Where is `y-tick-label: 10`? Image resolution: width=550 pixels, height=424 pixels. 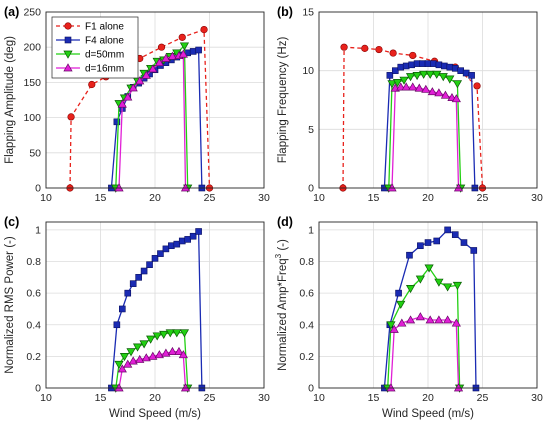
y-tick-label: 10 is located at coordinates (308, 71).